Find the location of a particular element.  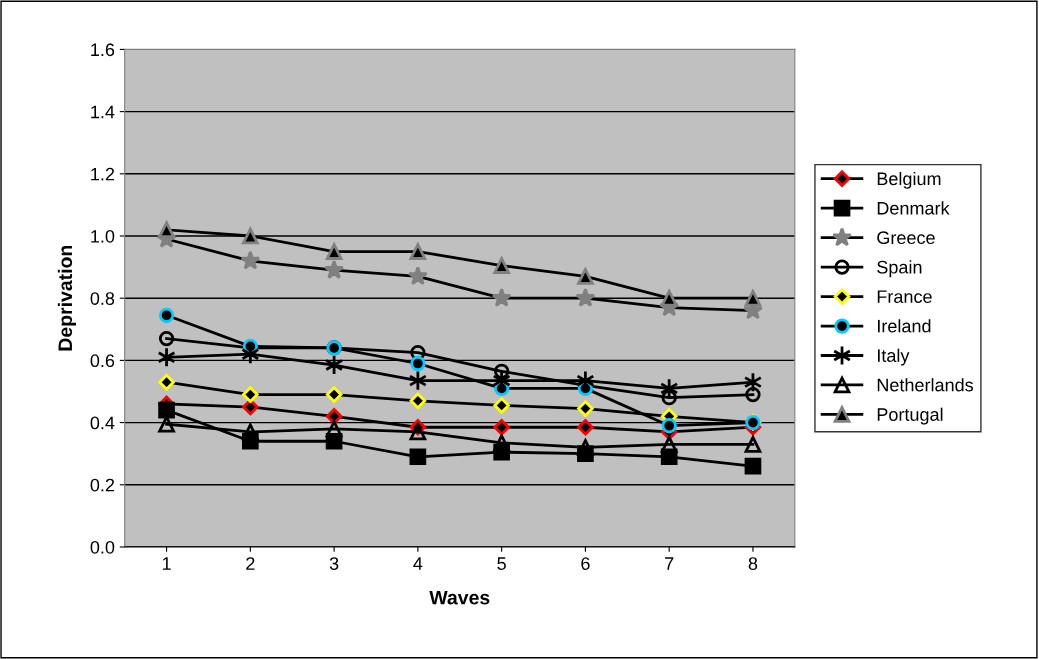

x-tick-label: 7 is located at coordinates (669, 563).